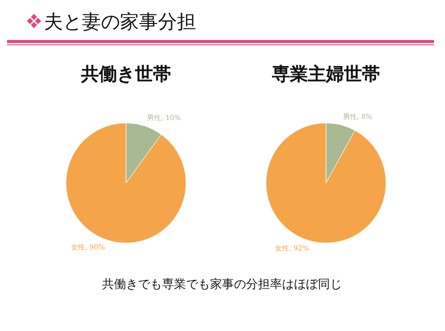 The height and width of the screenshot is (331, 445). Describe the element at coordinates (325, 74) in the screenshot. I see `chart-title: 専業主婦世帯` at that location.